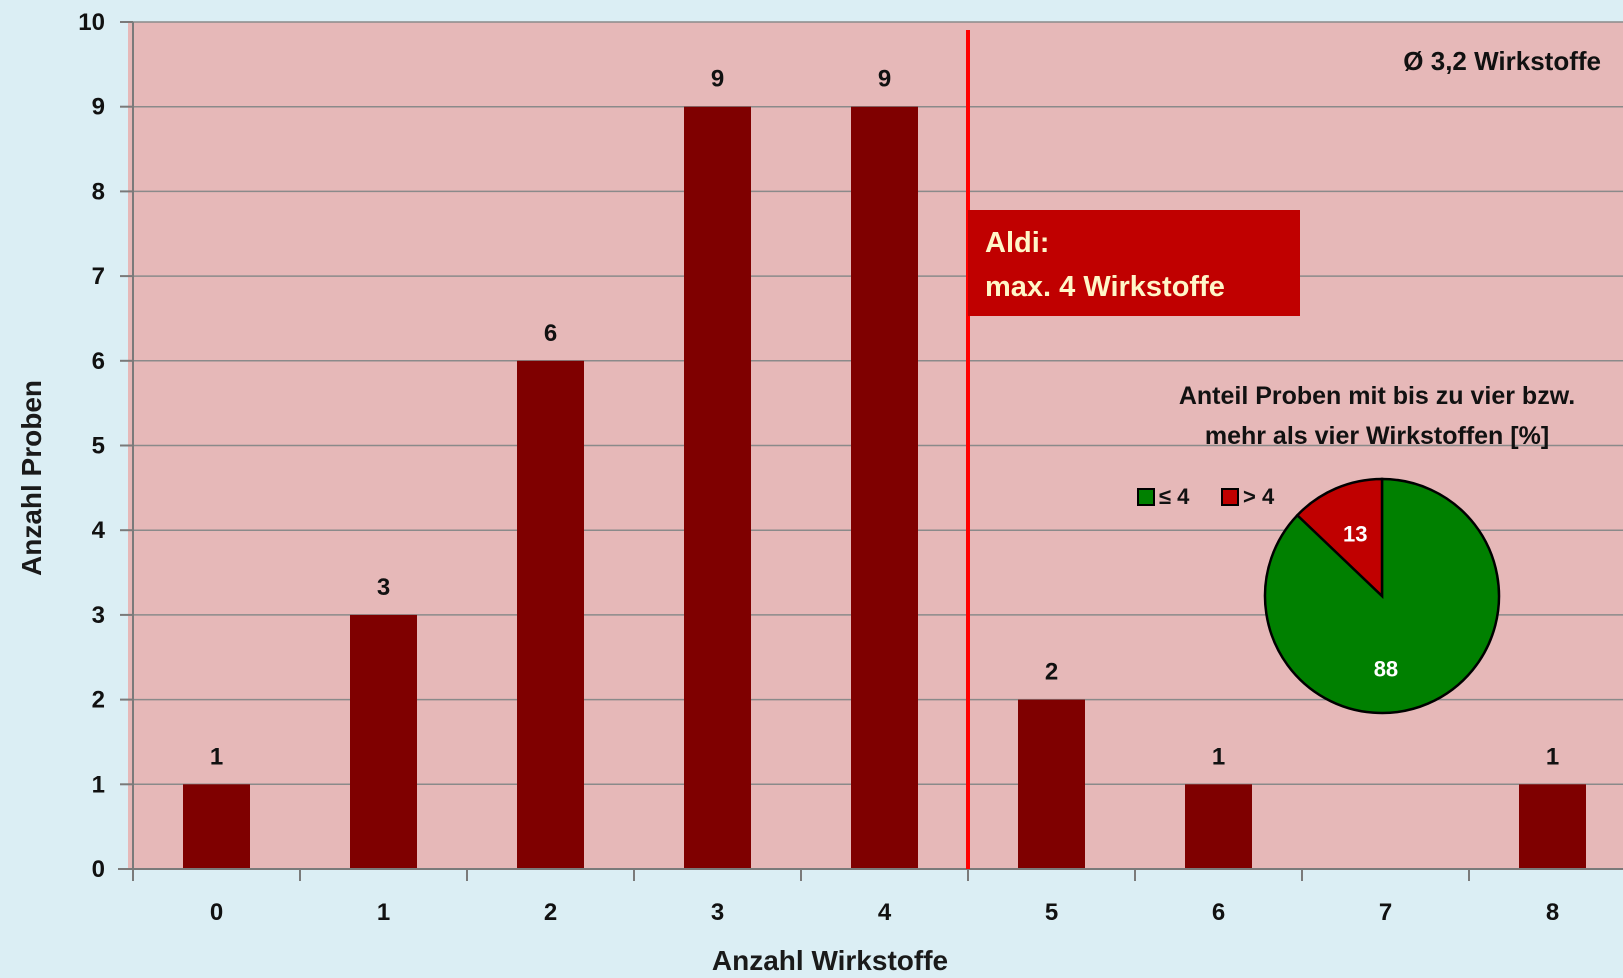 This screenshot has width=1623, height=978. What do you see at coordinates (98, 446) in the screenshot?
I see `y-tick-label-5: 5` at bounding box center [98, 446].